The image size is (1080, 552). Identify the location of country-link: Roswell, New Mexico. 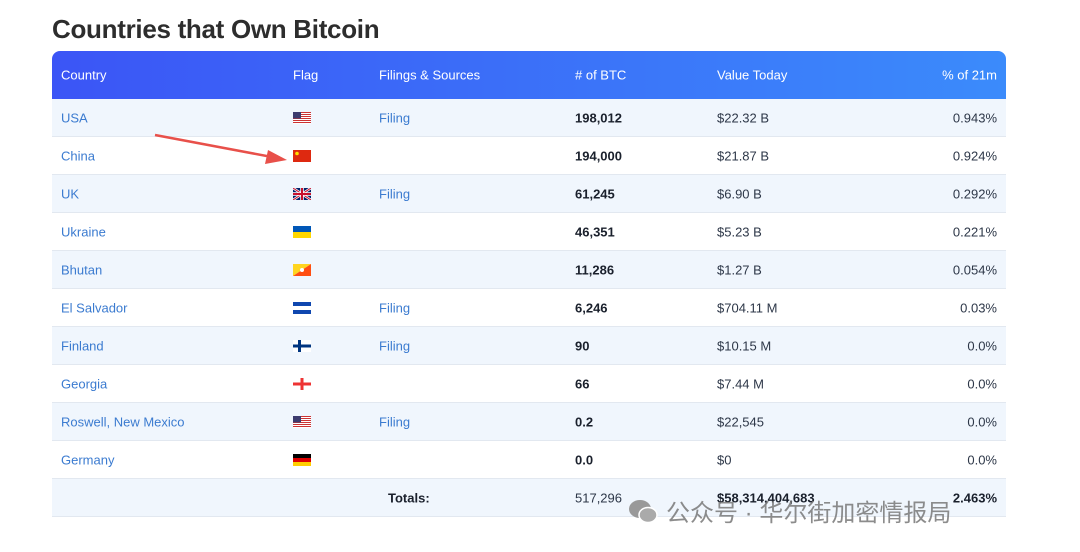
(123, 421).